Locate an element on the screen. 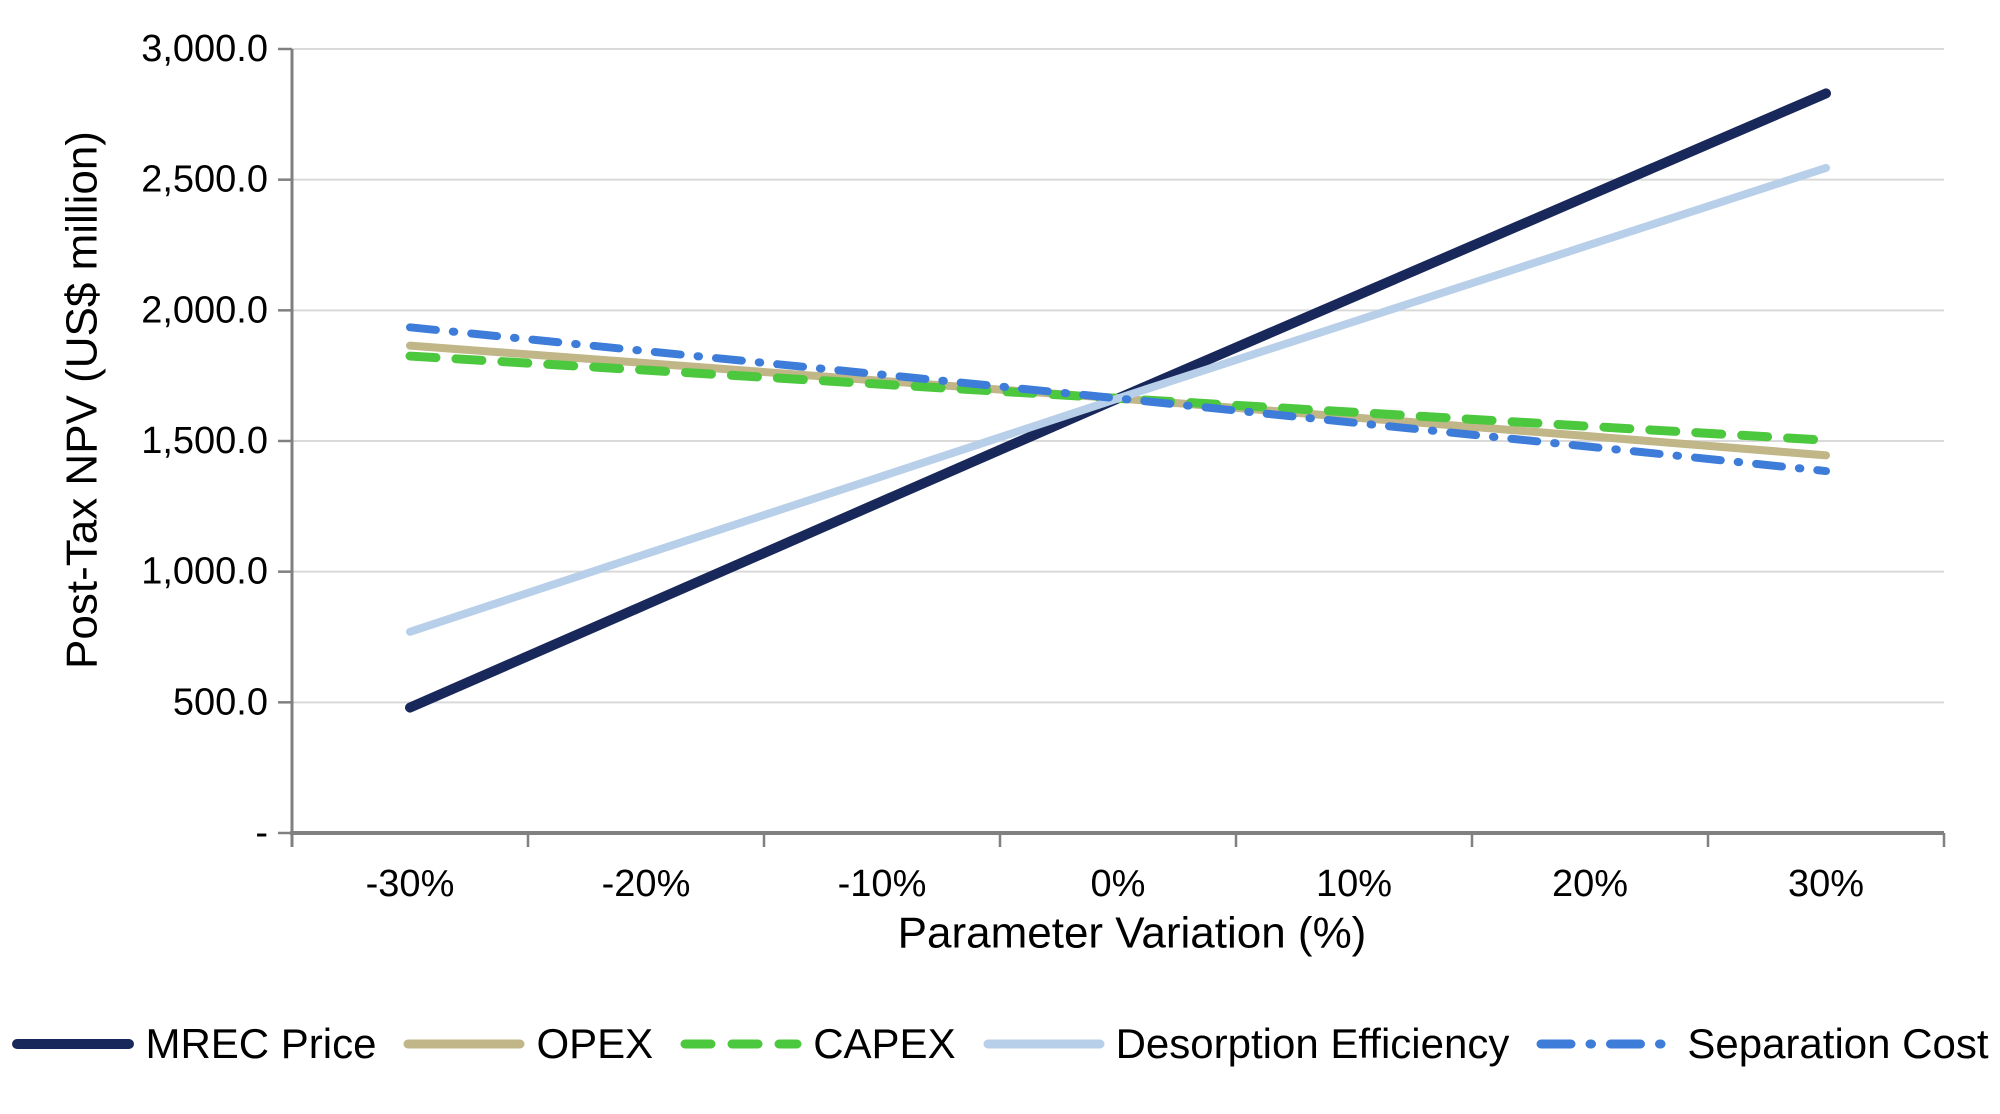 The width and height of the screenshot is (2000, 1114). x-tick-label: 20% is located at coordinates (1590, 884).